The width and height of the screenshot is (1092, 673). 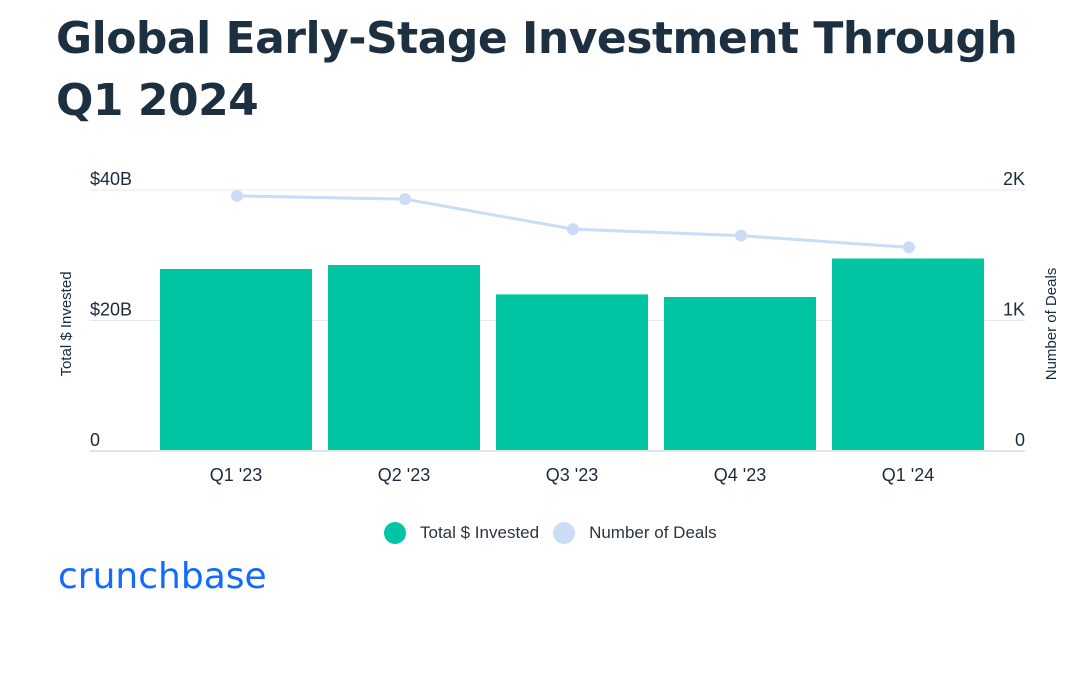 What do you see at coordinates (572, 475) in the screenshot?
I see `x-tick-label: Q3 '23` at bounding box center [572, 475].